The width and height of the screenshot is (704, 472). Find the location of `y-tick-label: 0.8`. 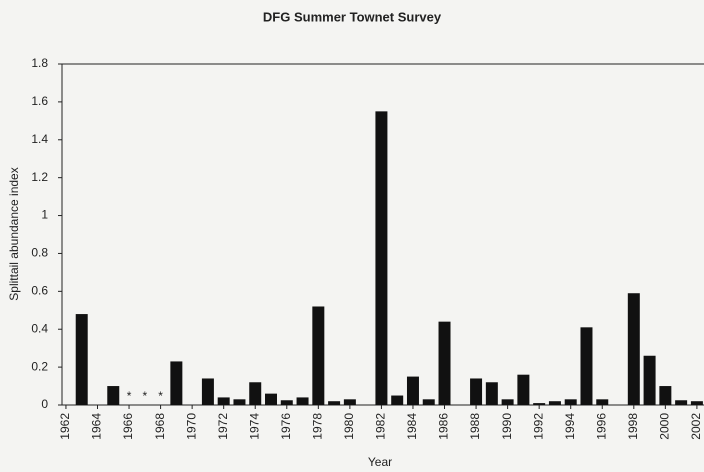

y-tick-label: 0.8 is located at coordinates (39, 253).